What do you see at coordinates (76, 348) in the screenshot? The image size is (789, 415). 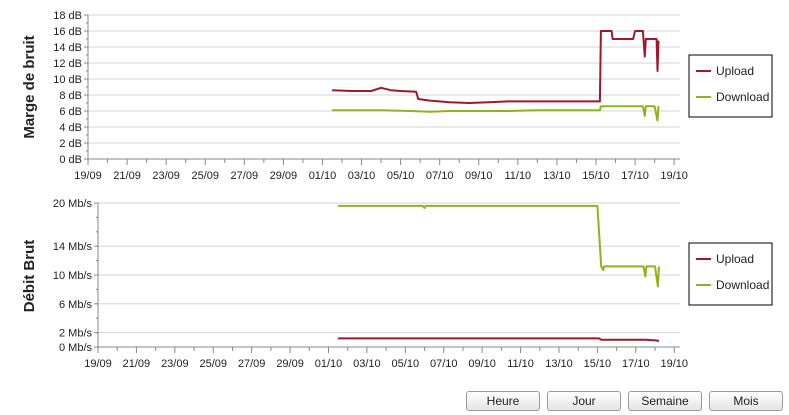 I see `y-tick-label: 0 Mb/s` at bounding box center [76, 348].